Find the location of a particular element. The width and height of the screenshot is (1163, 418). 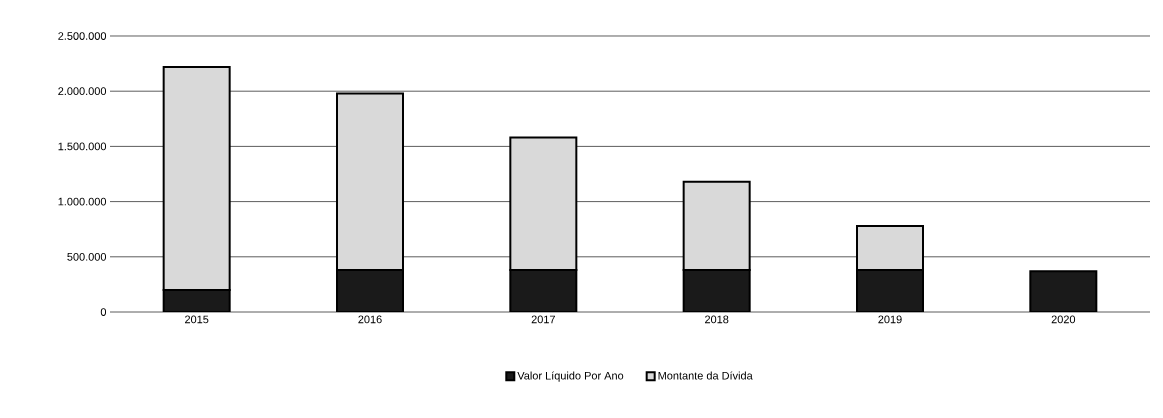

x-tick-label: 2016 is located at coordinates (370, 319).